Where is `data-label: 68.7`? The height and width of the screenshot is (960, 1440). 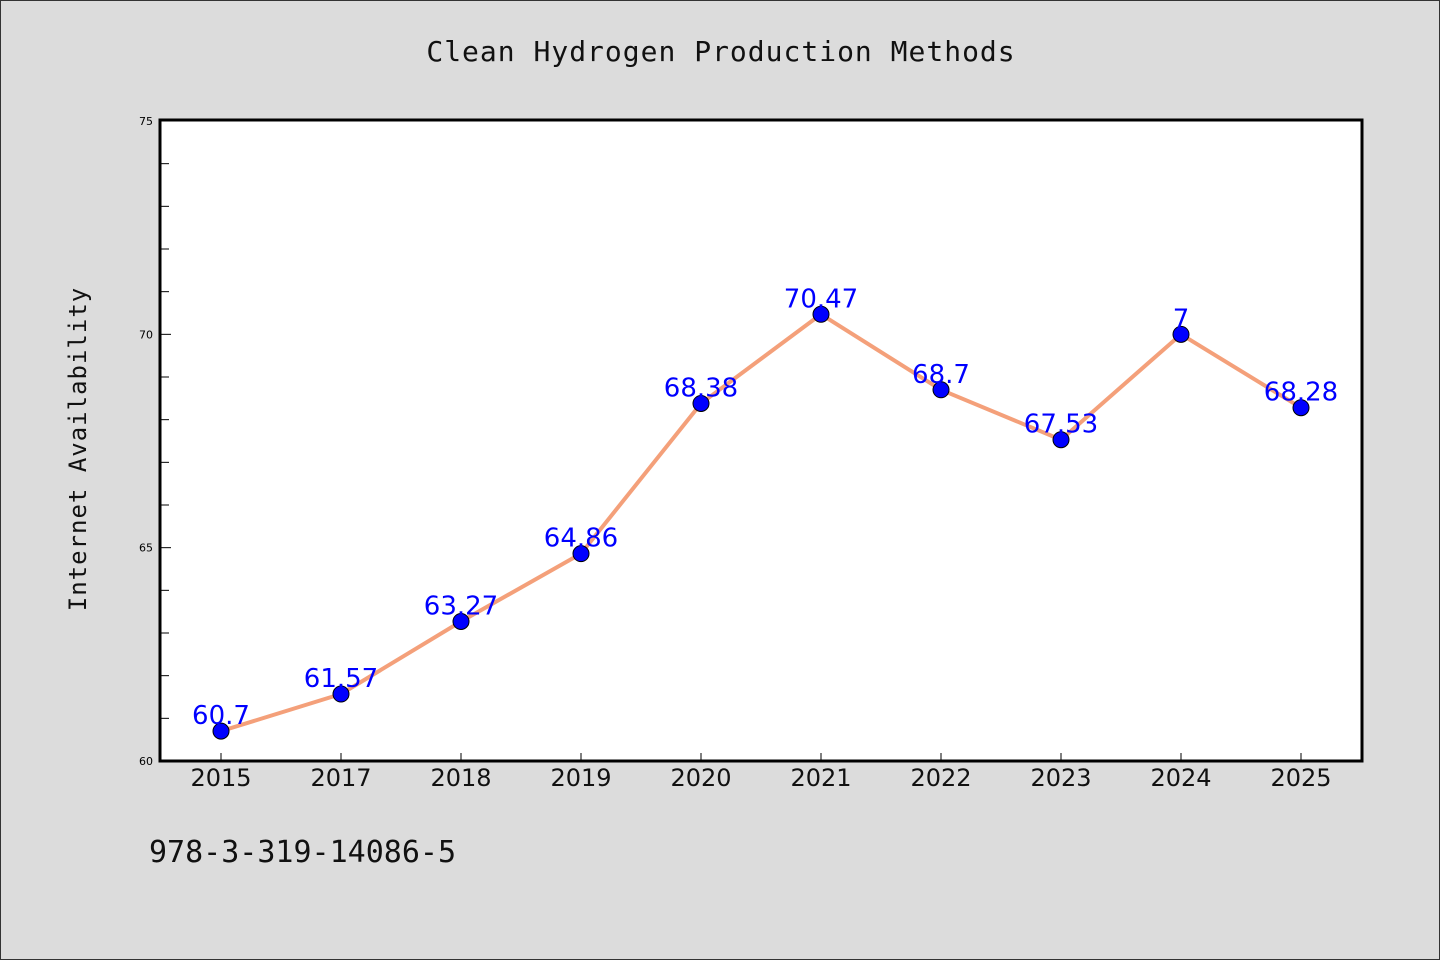 data-label: 68.7 is located at coordinates (941, 375).